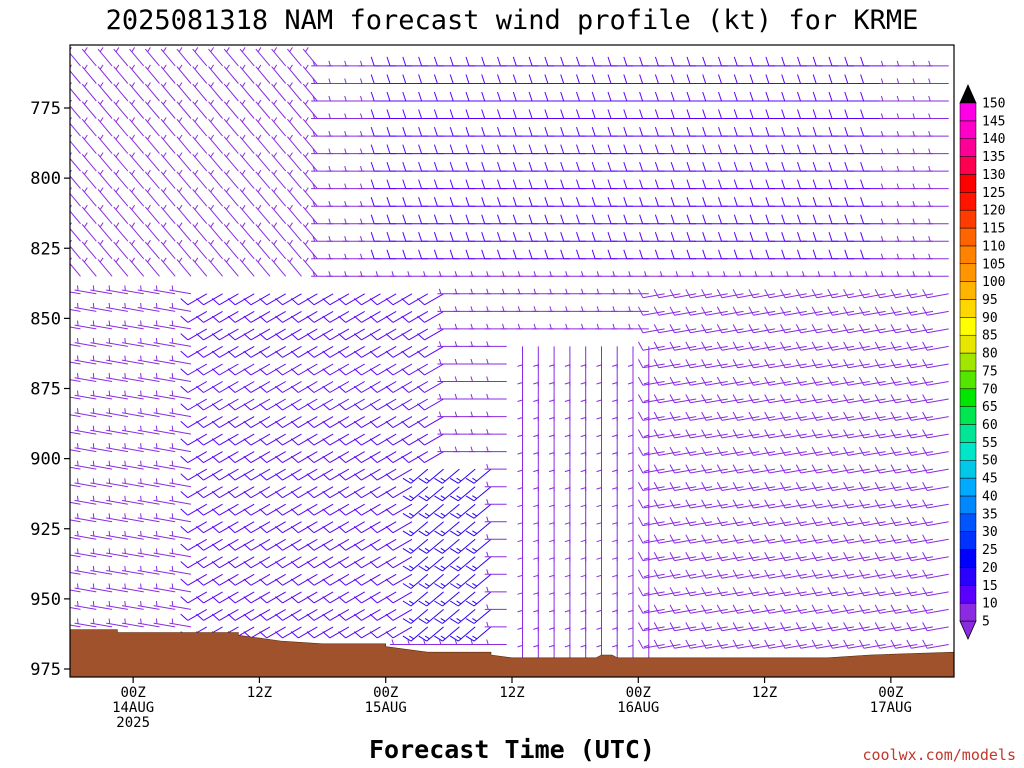 The image size is (1024, 768). I want to click on colorbar-swatch, so click(968, 540).